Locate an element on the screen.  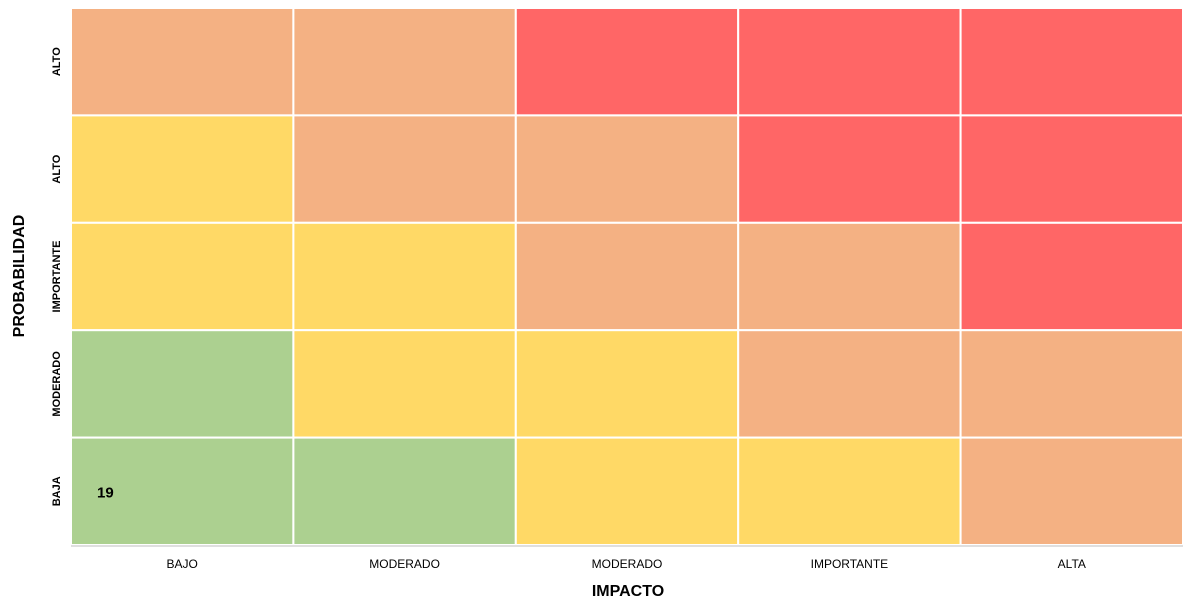
y-tick-label: BAJA is located at coordinates (57, 491).